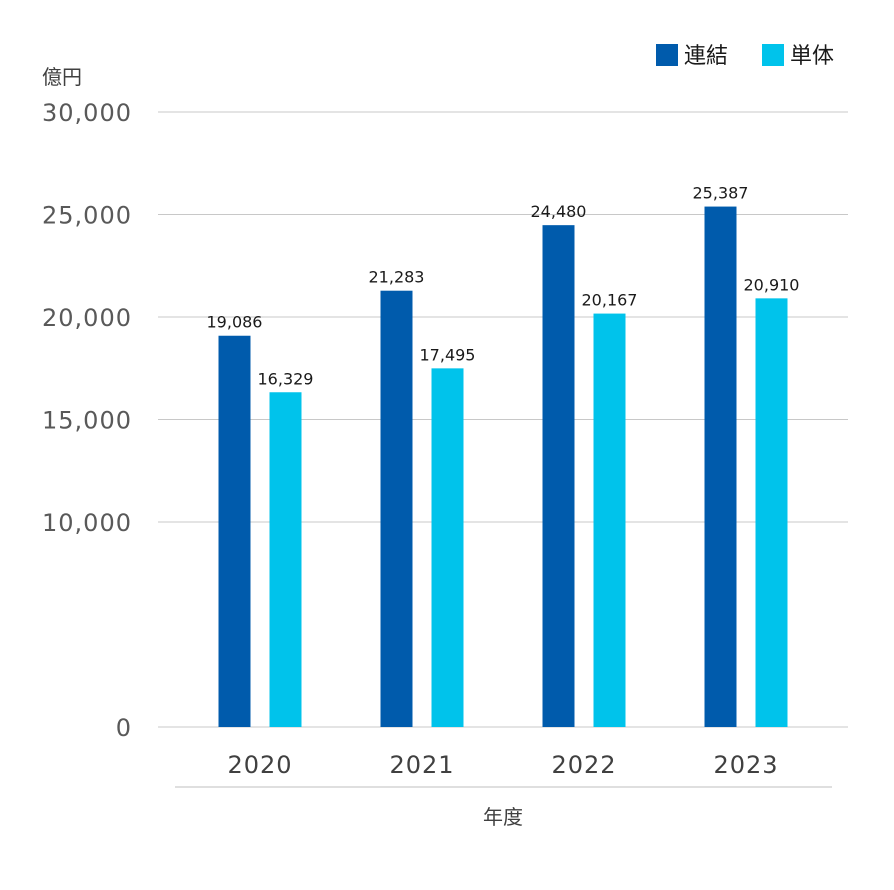 This screenshot has height=890, width=894. What do you see at coordinates (745, 765) in the screenshot?
I see `x-tick-label: 2023` at bounding box center [745, 765].